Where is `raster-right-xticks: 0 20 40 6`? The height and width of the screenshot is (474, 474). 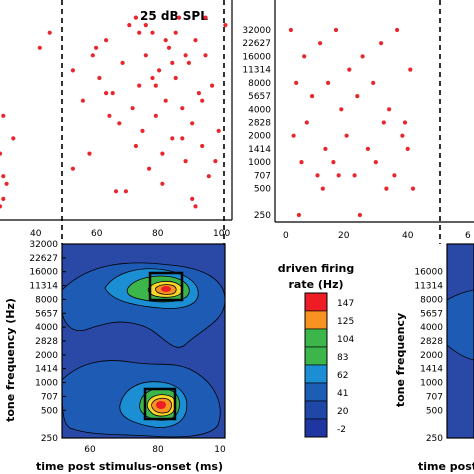
raster-right-xticks: 0 20 40 6 is located at coordinates (377, 236).